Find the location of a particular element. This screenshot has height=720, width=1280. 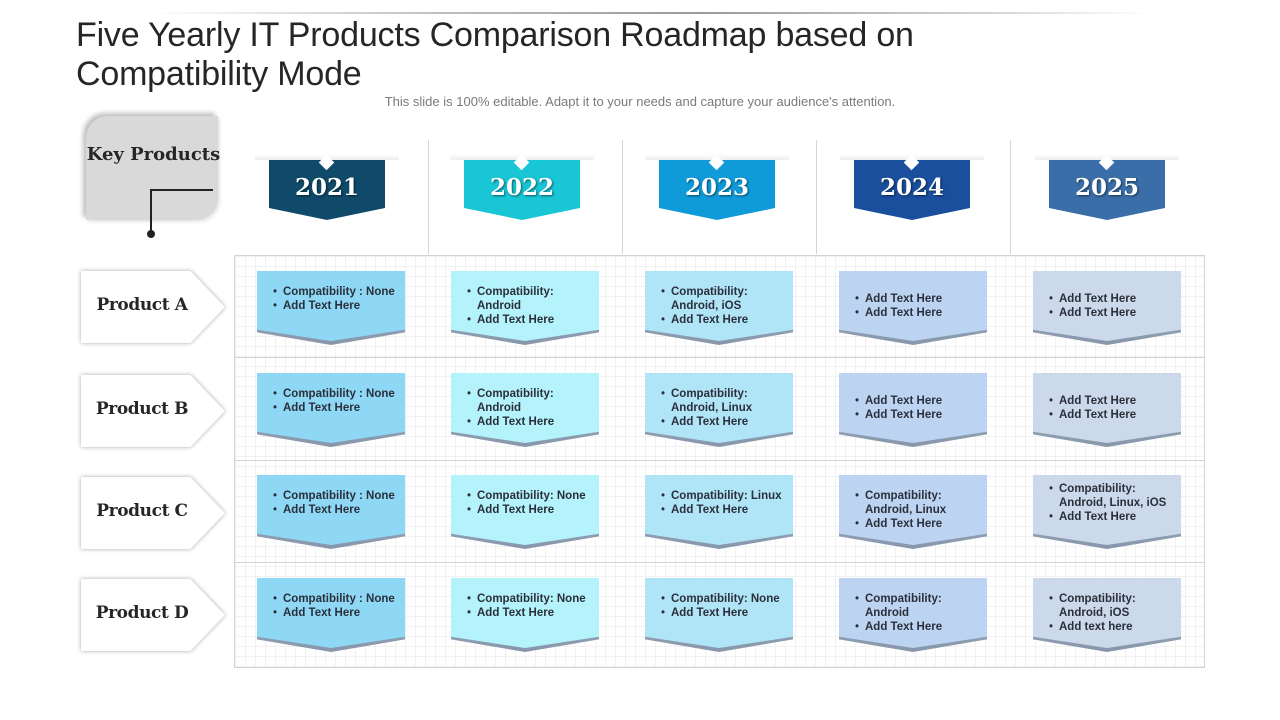

roadmap-cell-product-a-2025: Add Text HereAdd Text Here is located at coordinates (1107, 308).